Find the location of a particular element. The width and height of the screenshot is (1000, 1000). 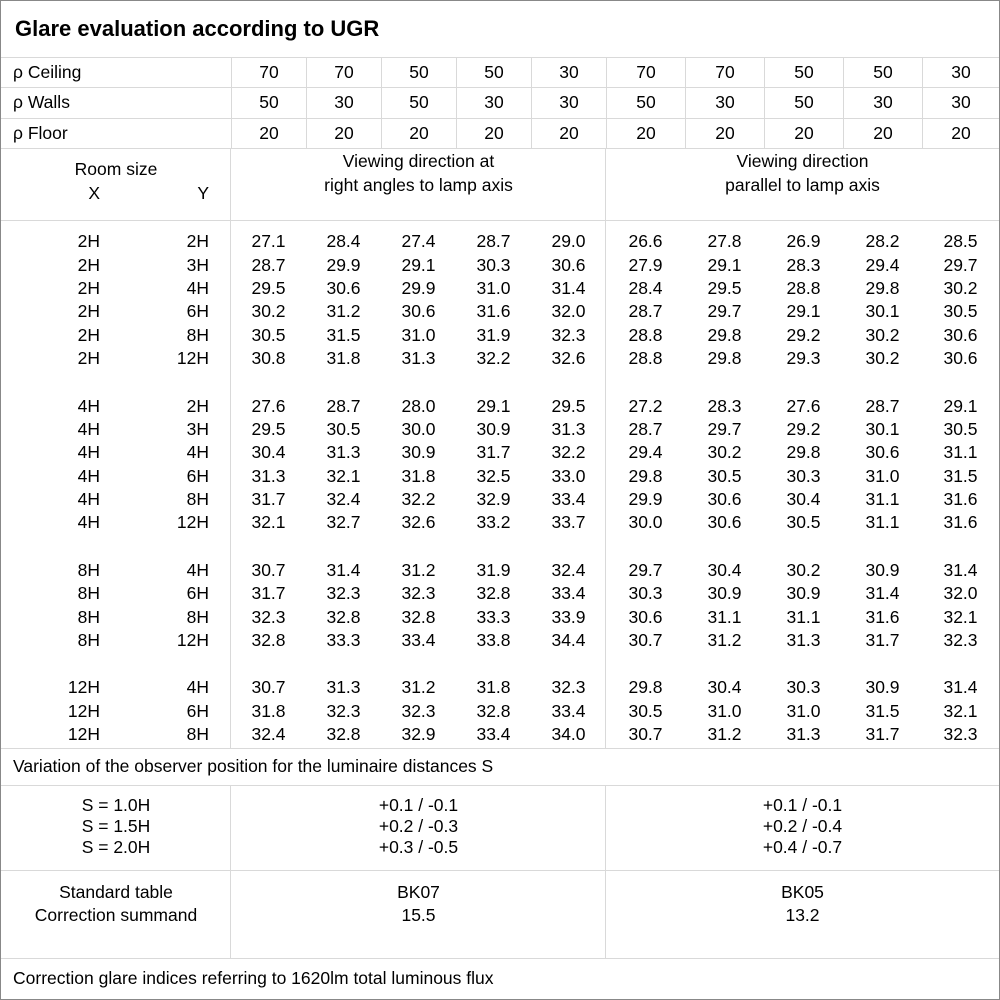

reflectance-value: 70 is located at coordinates (724, 73).